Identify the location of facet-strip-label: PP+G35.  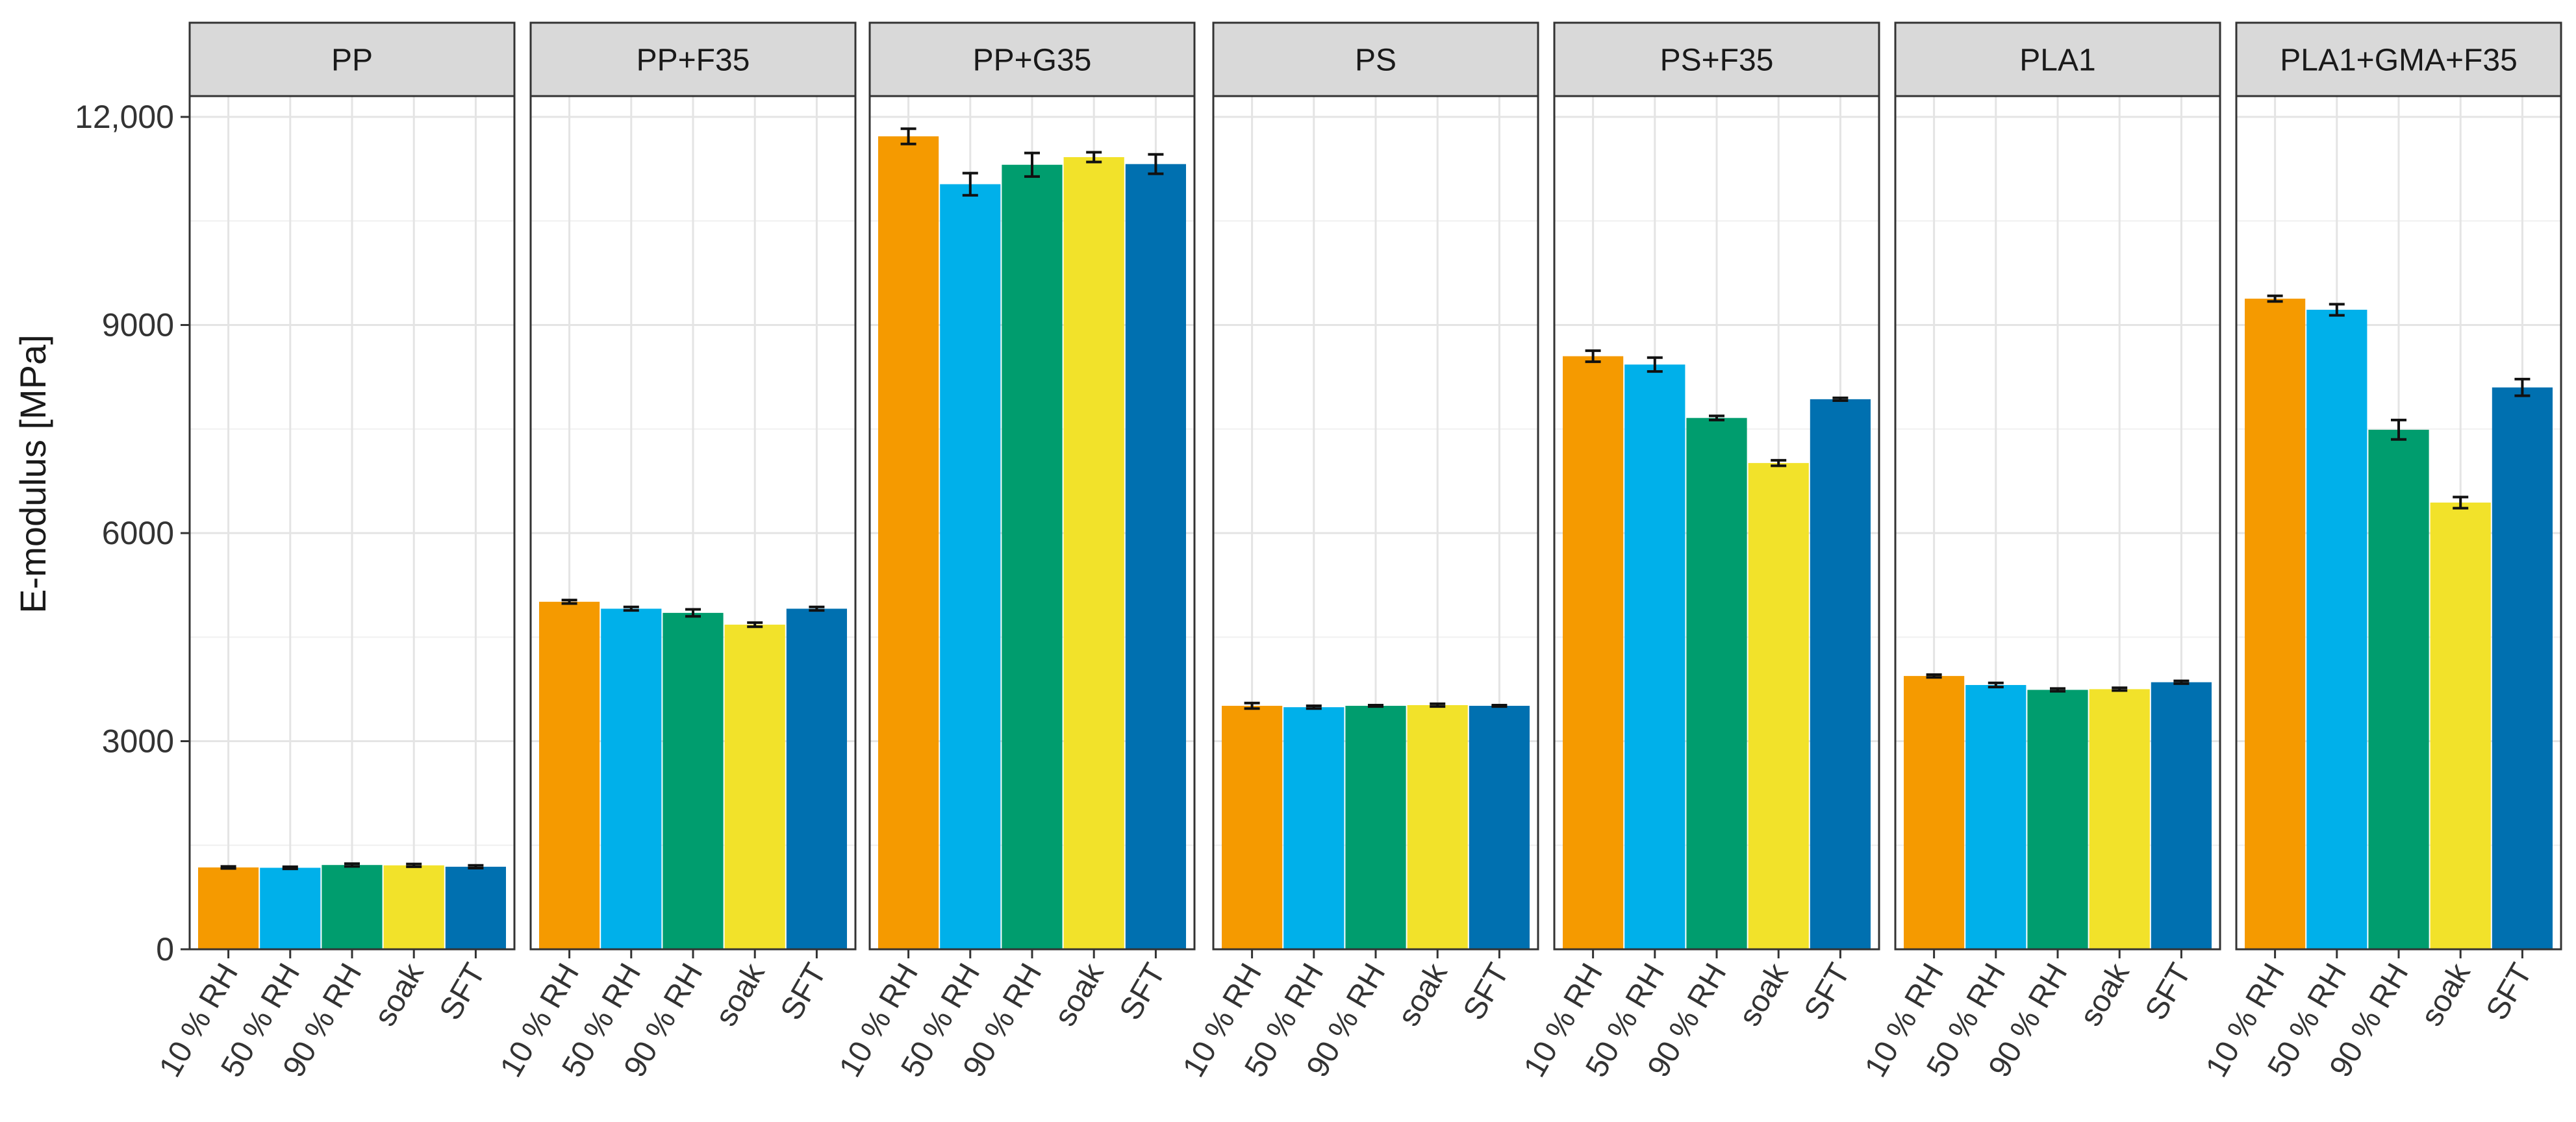
(1032, 61).